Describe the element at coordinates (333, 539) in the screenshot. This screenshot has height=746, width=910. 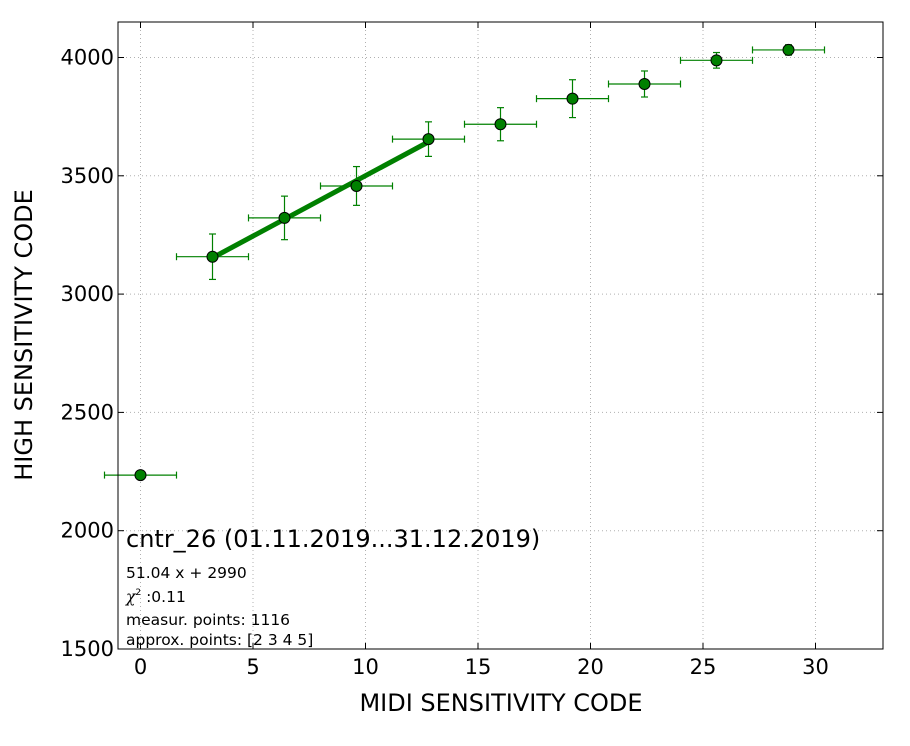
I see `annotation-title: cntr_26 (01.11.2019...31.12.2019)` at that location.